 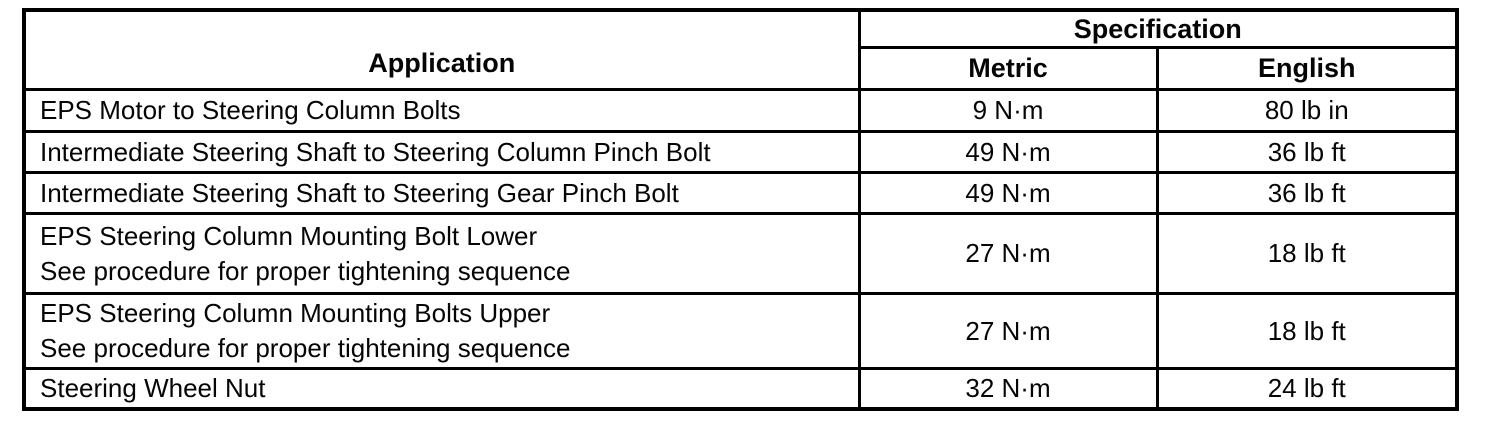 I want to click on application-cell: Steering Wheel Nut, so click(x=441, y=389).